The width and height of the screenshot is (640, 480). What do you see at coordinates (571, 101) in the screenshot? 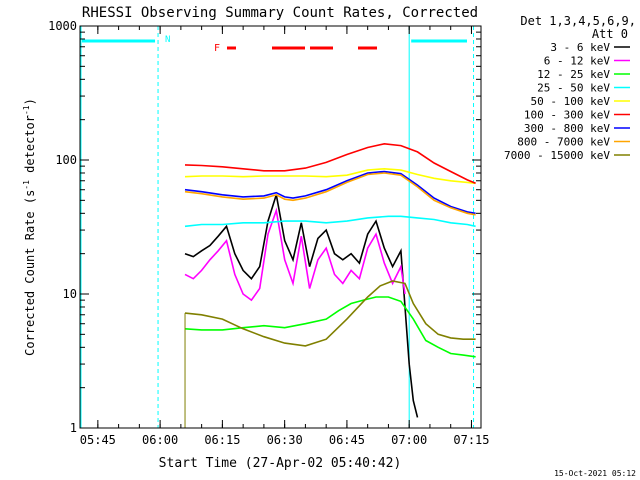
I see `legend-label: 50 - 100 keV` at bounding box center [571, 101].